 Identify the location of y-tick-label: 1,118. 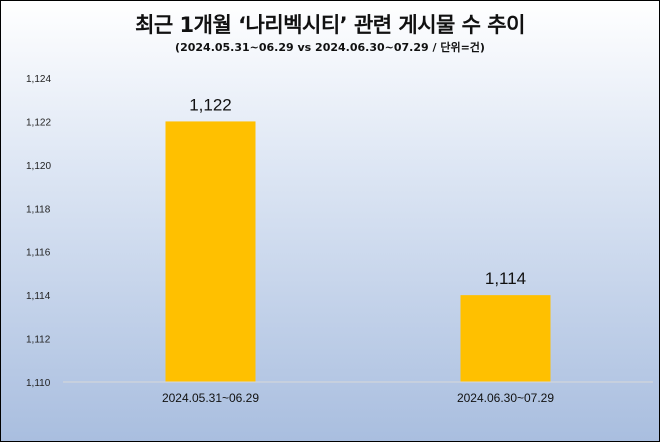
(38, 209).